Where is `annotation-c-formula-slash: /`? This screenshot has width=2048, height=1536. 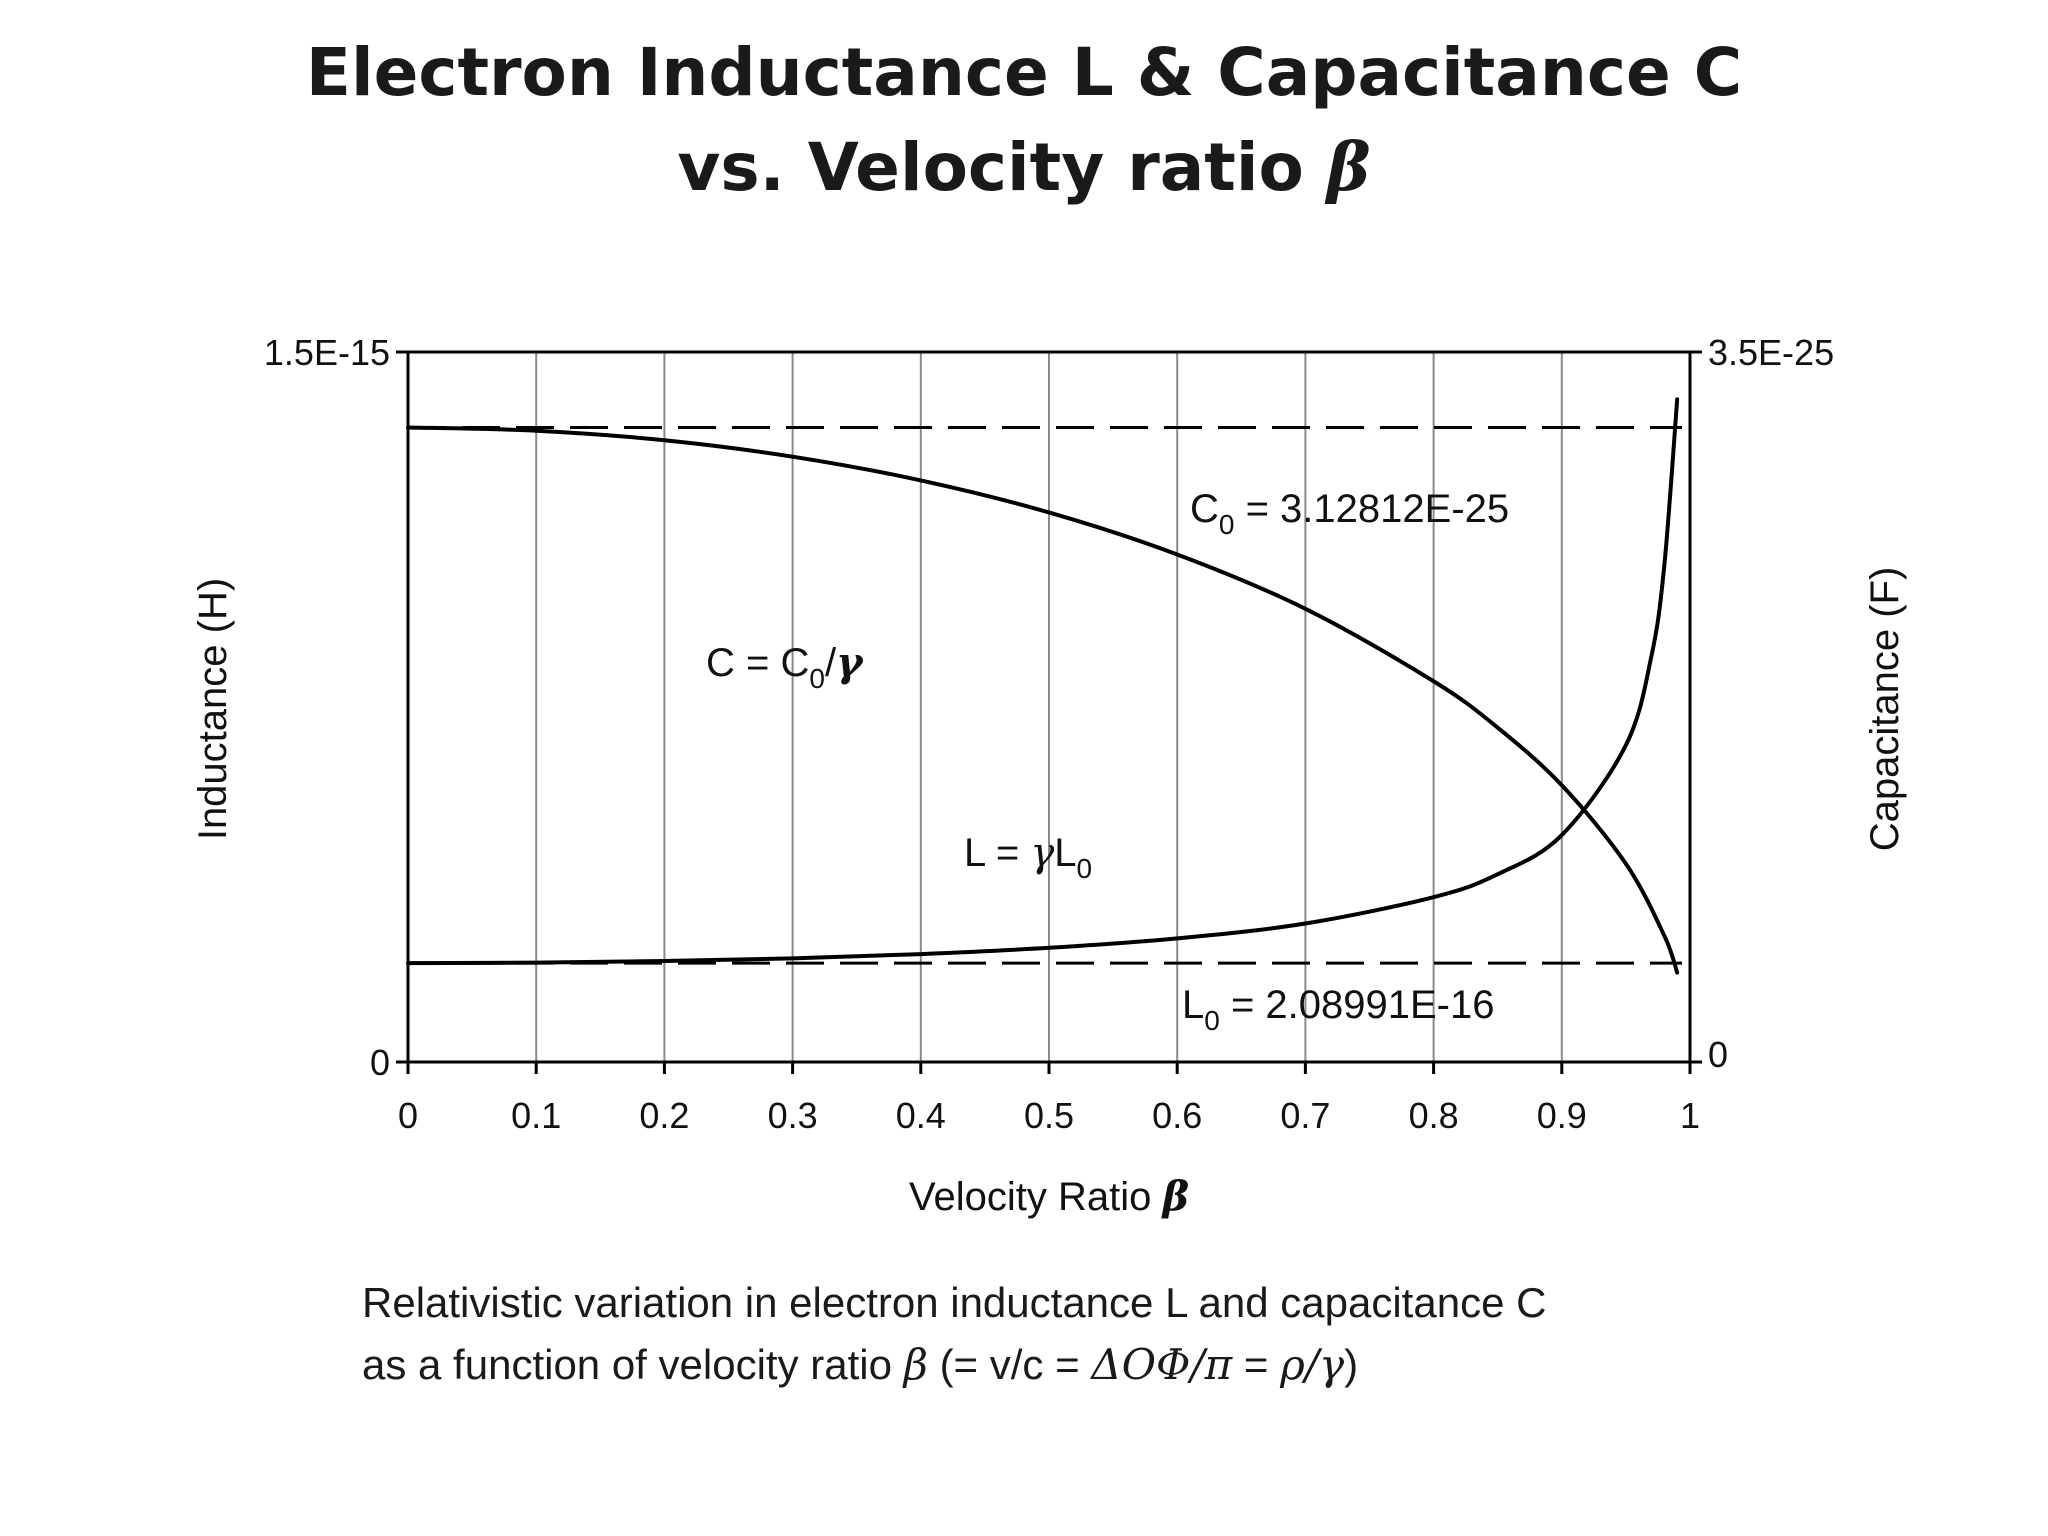 annotation-c-formula-slash: / is located at coordinates (831, 663).